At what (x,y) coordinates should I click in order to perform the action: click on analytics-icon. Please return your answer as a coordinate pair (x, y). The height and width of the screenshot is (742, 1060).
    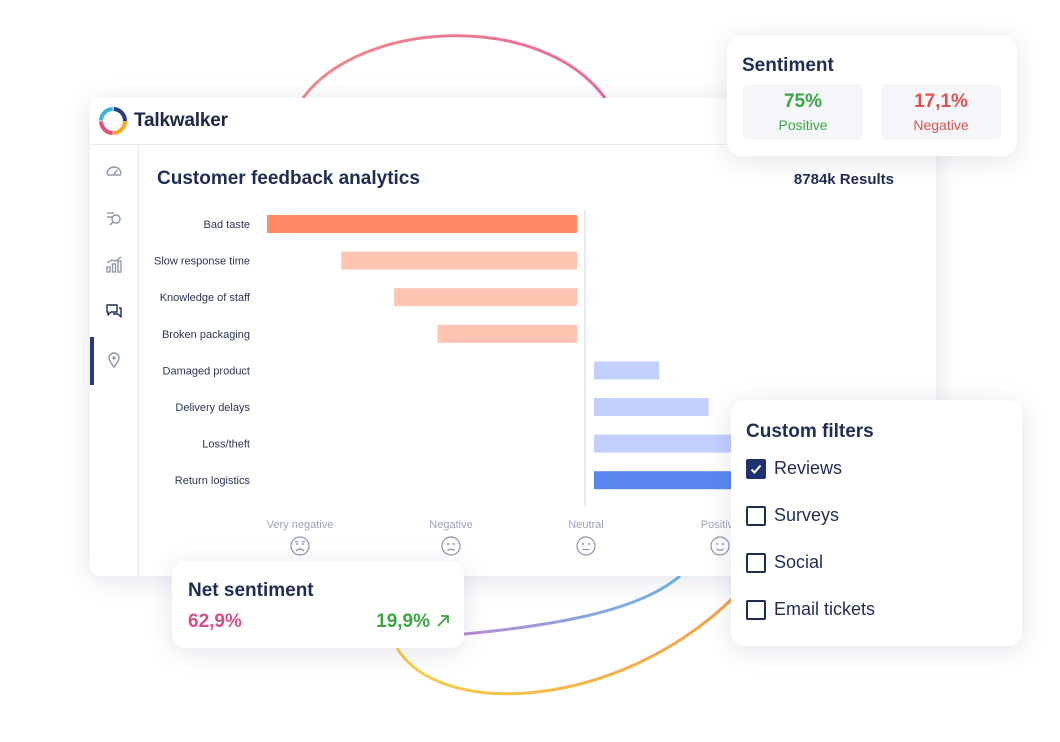
    Looking at the image, I should click on (114, 265).